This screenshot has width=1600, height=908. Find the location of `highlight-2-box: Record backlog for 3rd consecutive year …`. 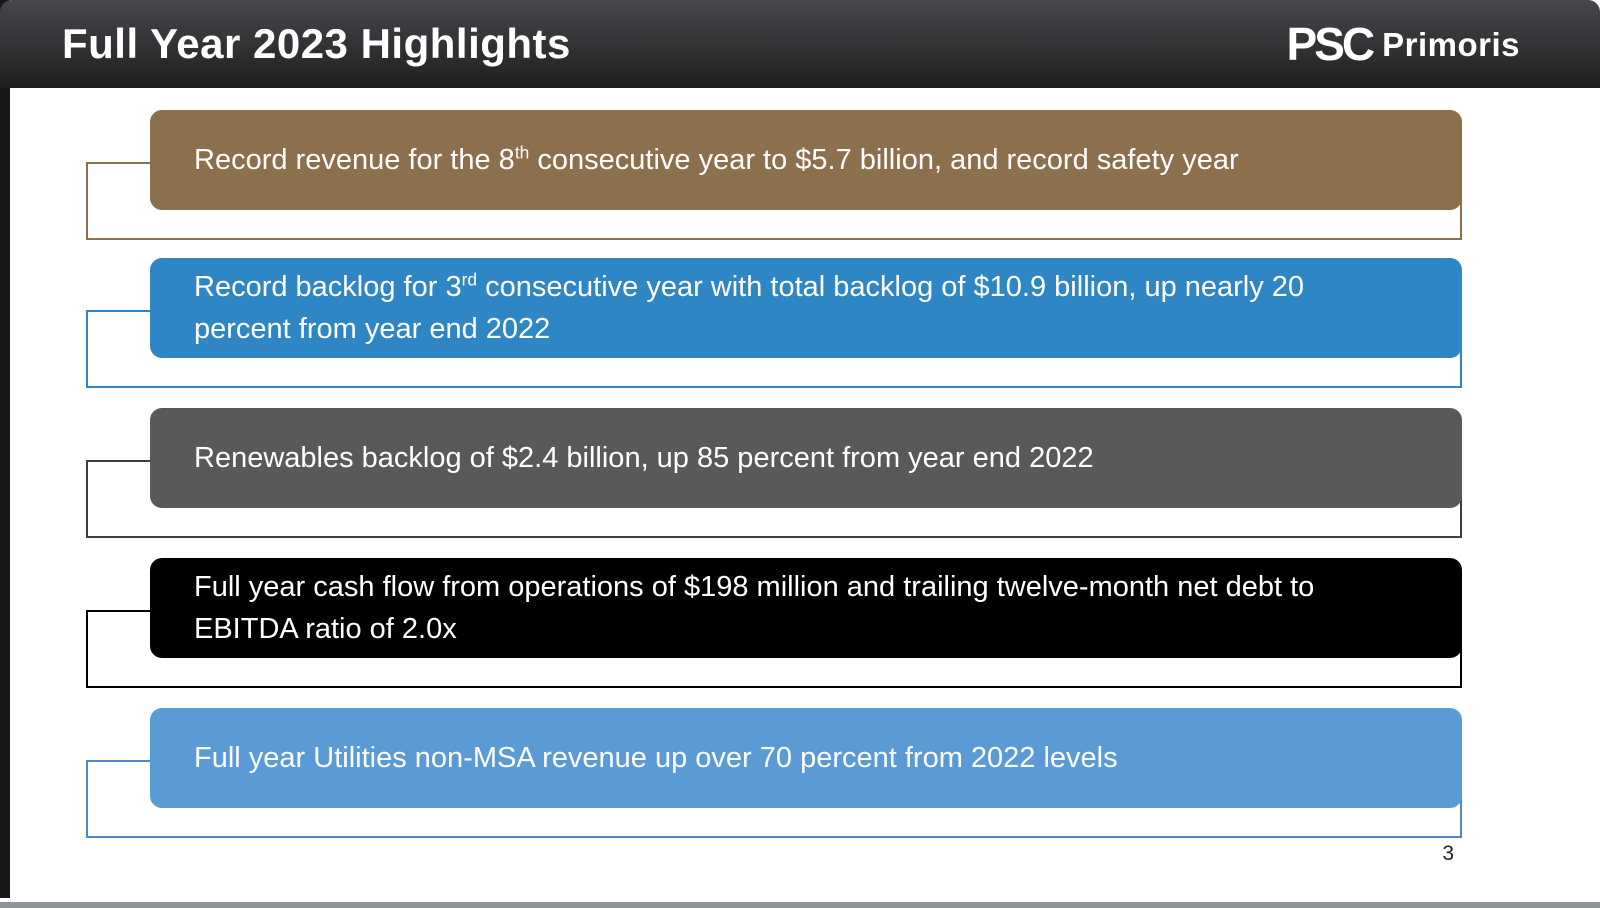

highlight-2-box: Record backlog for 3rd consecutive year … is located at coordinates (806, 308).